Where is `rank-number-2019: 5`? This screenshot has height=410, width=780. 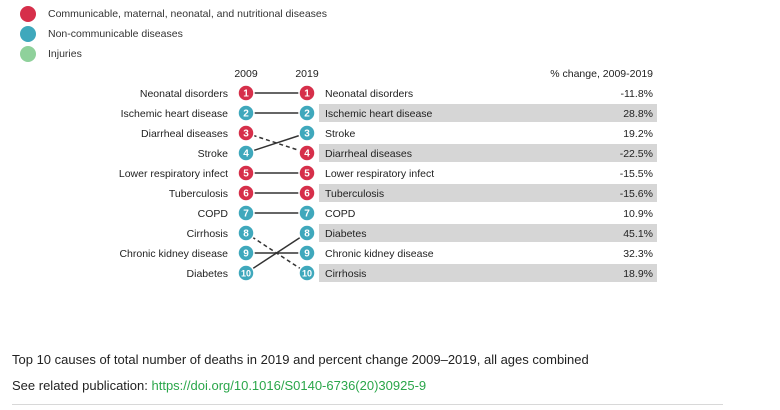 rank-number-2019: 5 is located at coordinates (307, 174).